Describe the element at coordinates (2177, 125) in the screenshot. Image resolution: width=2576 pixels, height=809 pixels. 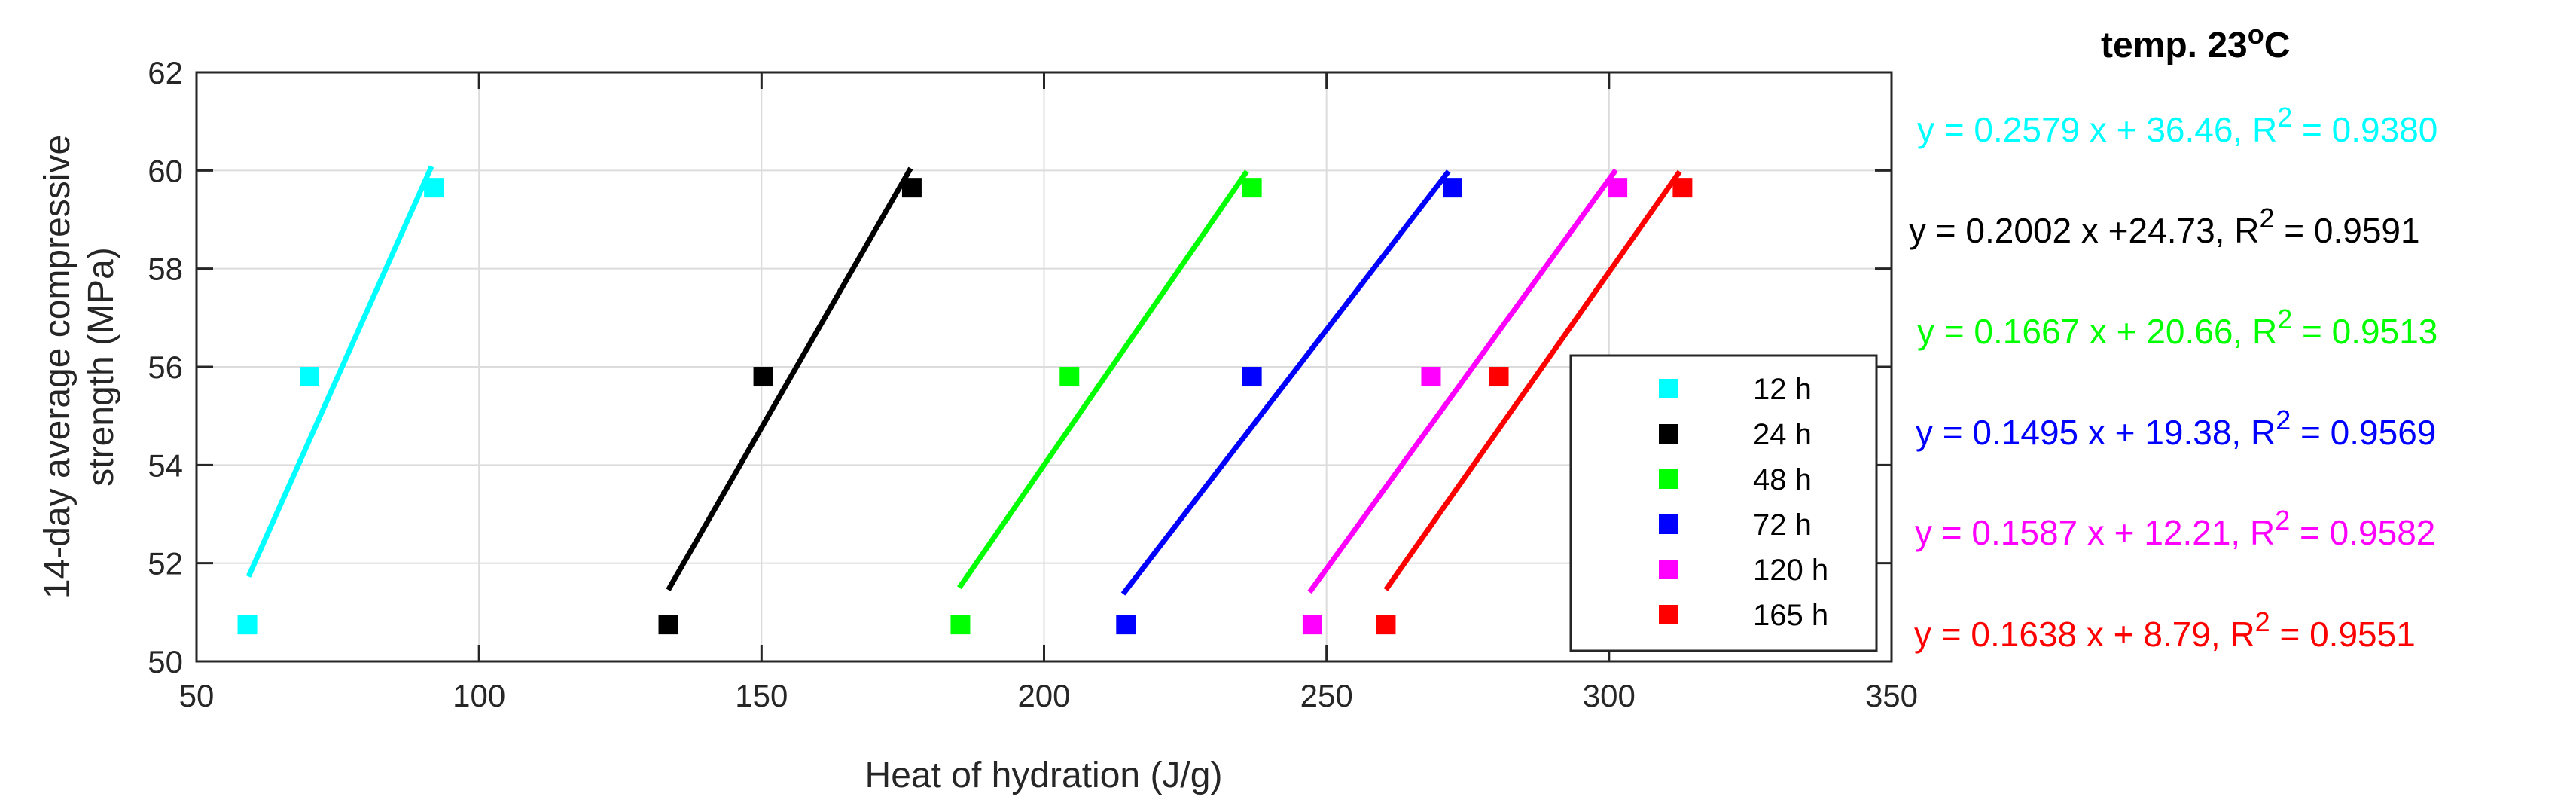
I see `fit-equation-12h: y = 0.2579 x + 36.46, R2 = 0.9380` at that location.